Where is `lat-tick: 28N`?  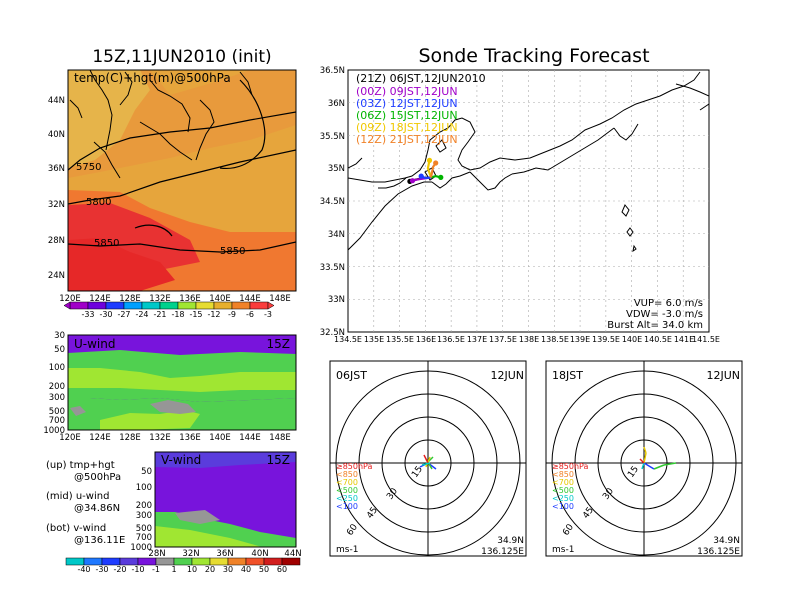
lat-tick: 28N is located at coordinates (56, 241).